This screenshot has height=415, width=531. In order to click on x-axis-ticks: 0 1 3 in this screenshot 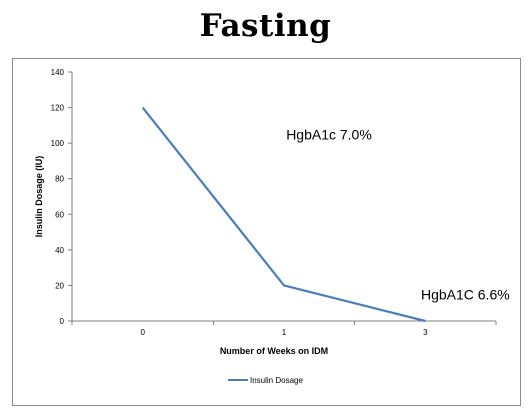, I will do `click(284, 329)`.